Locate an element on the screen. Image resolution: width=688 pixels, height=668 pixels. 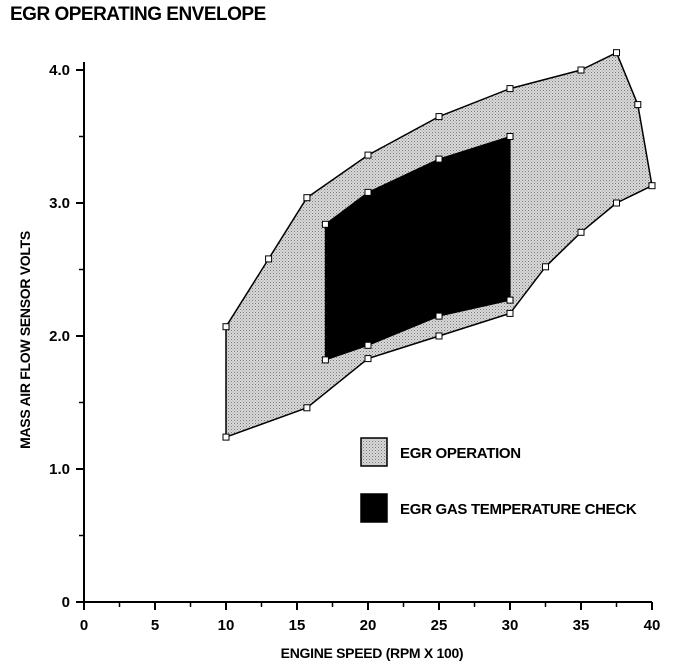
y-tick-label-4.0: 4.0 is located at coordinates (59, 70).